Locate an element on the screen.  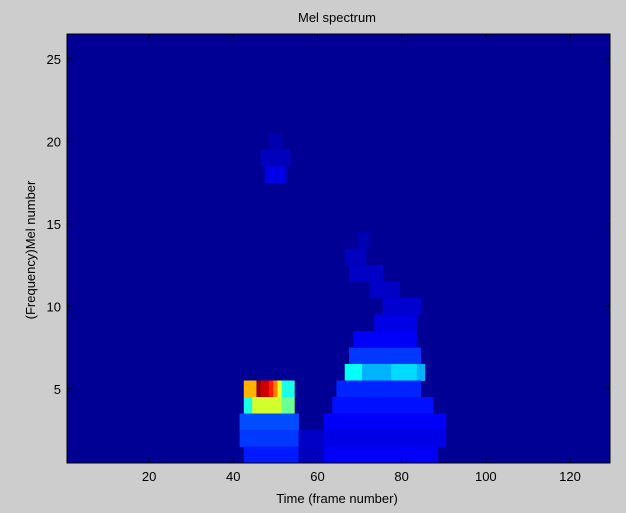
x-axis-label: Time (frame number) is located at coordinates (337, 498).